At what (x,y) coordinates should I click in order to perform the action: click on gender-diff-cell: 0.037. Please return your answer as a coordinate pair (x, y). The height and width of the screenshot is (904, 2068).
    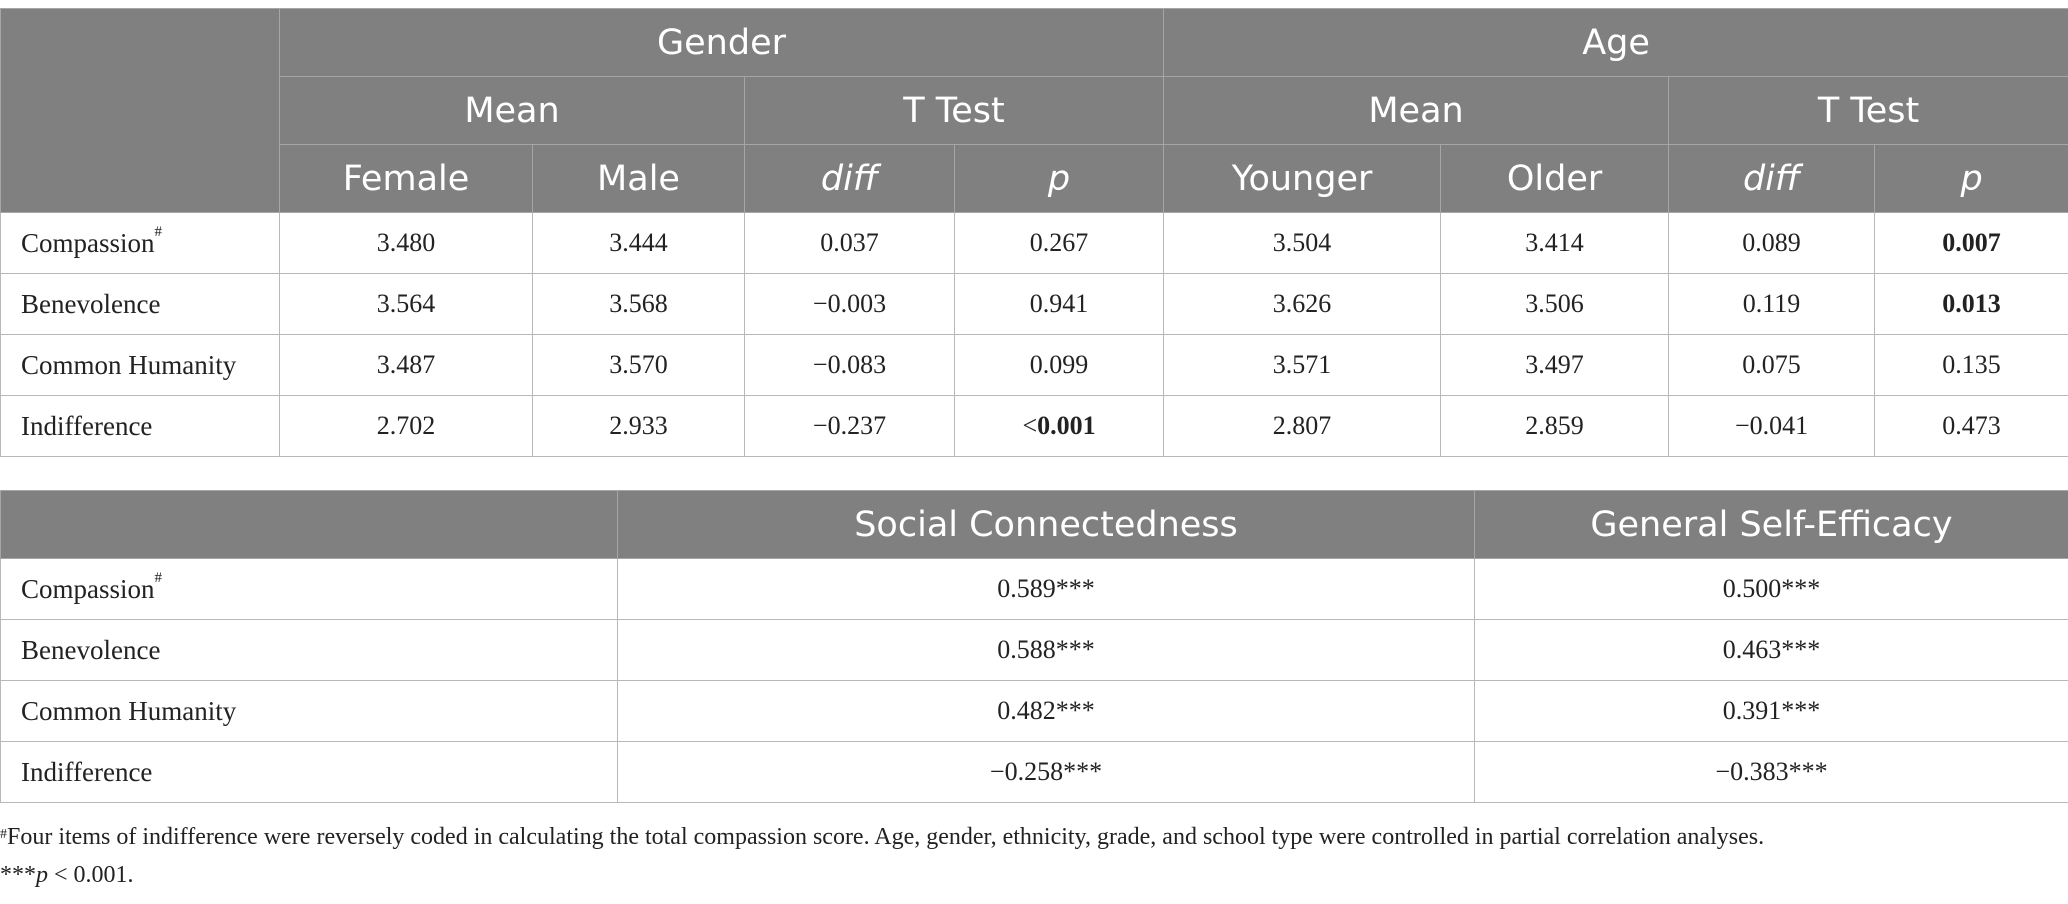
    Looking at the image, I should click on (849, 243).